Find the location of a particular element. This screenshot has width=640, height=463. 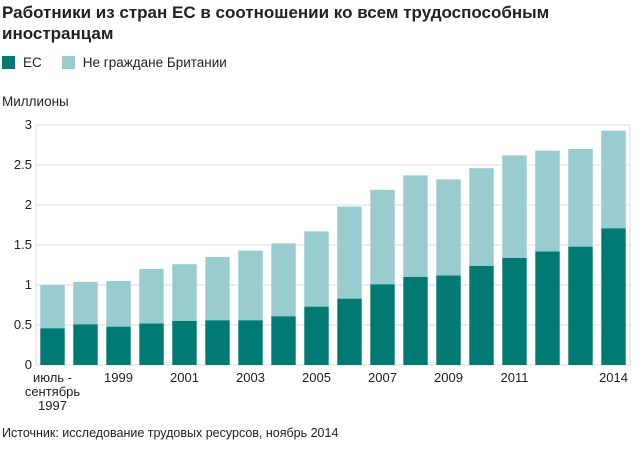

x-tick-label: 2009 is located at coordinates (448, 377).